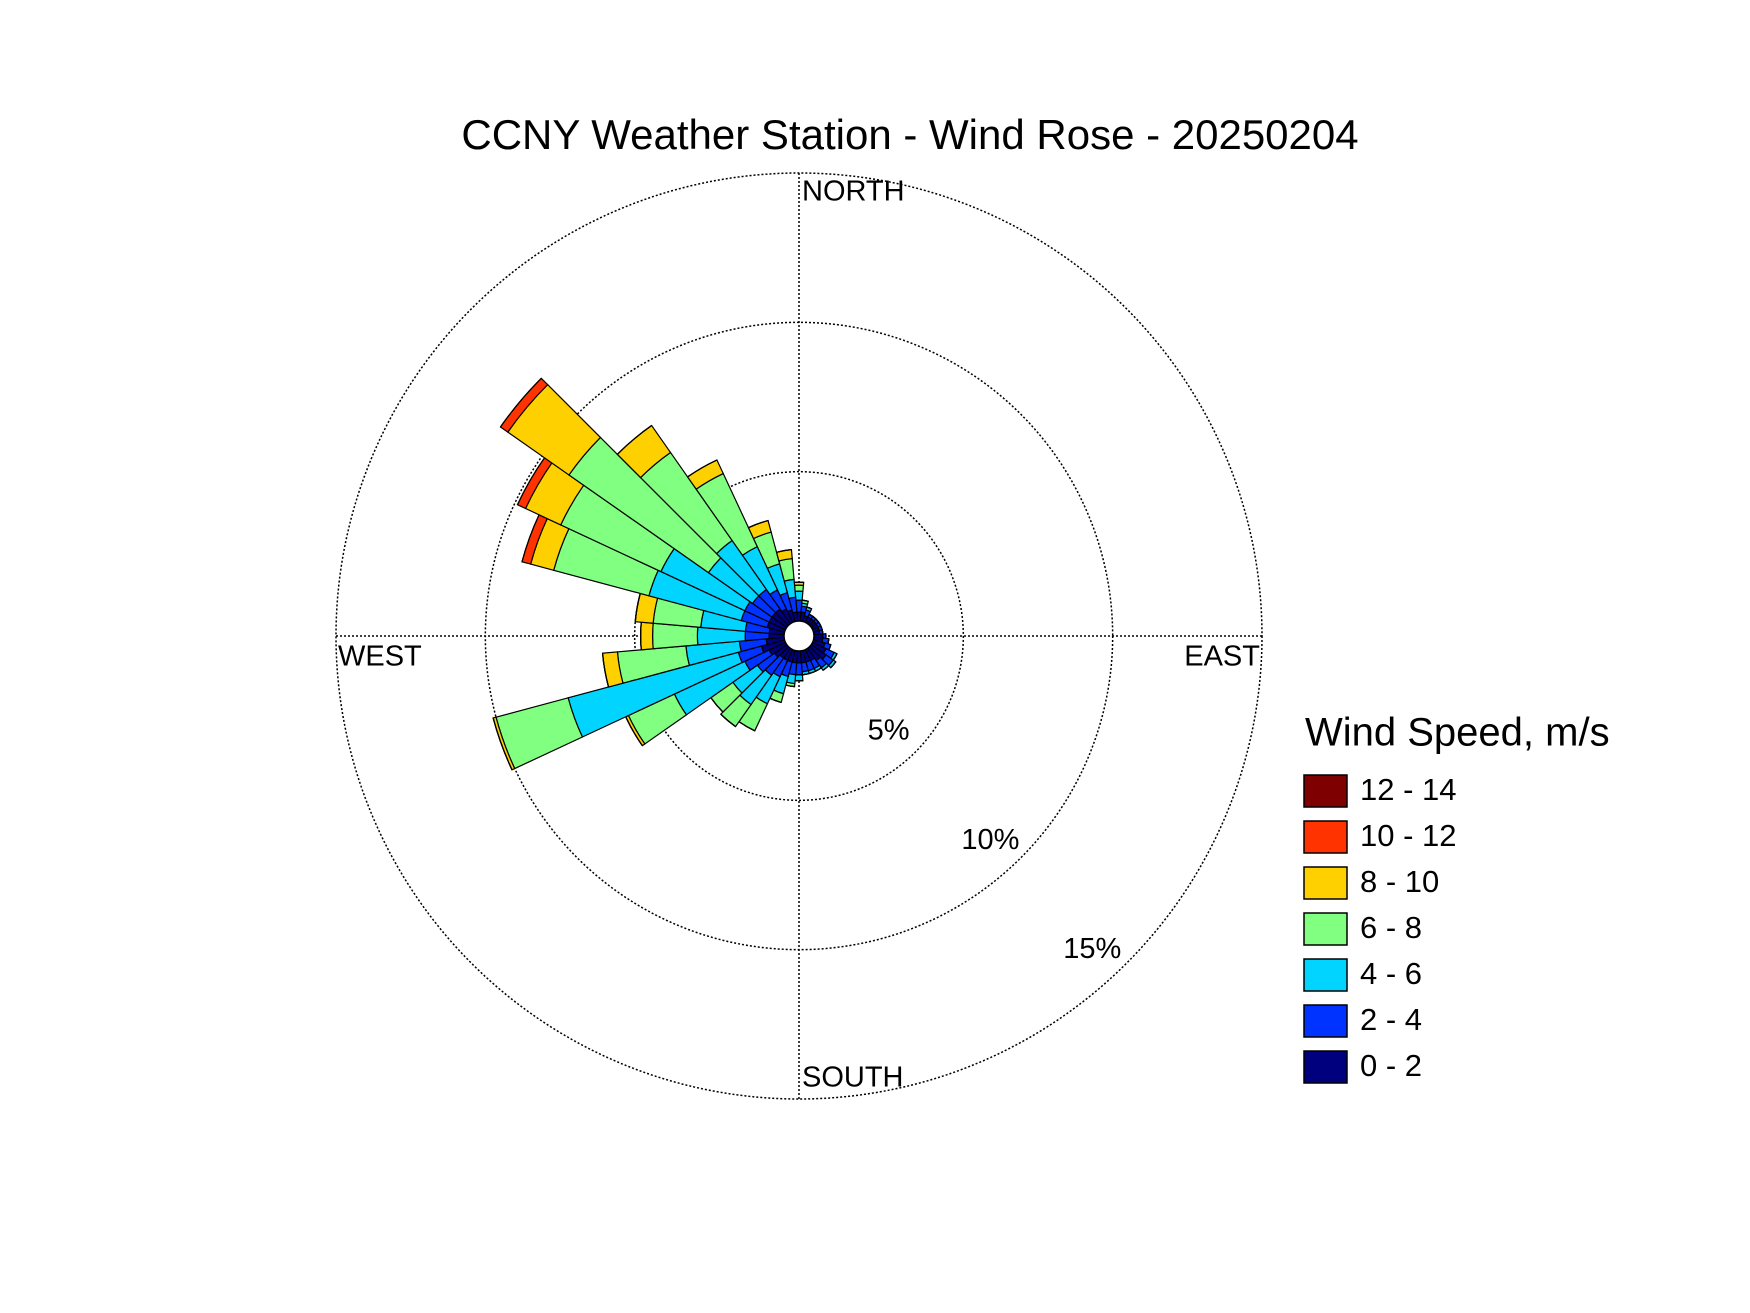  What do you see at coordinates (1457, 733) in the screenshot?
I see `legend-title: Wind Speed, m/s` at bounding box center [1457, 733].